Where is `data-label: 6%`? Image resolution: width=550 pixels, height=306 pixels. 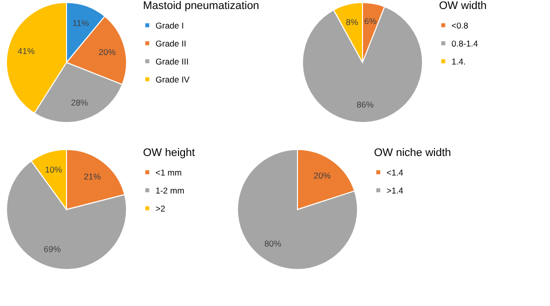
data-label: 6% is located at coordinates (370, 21).